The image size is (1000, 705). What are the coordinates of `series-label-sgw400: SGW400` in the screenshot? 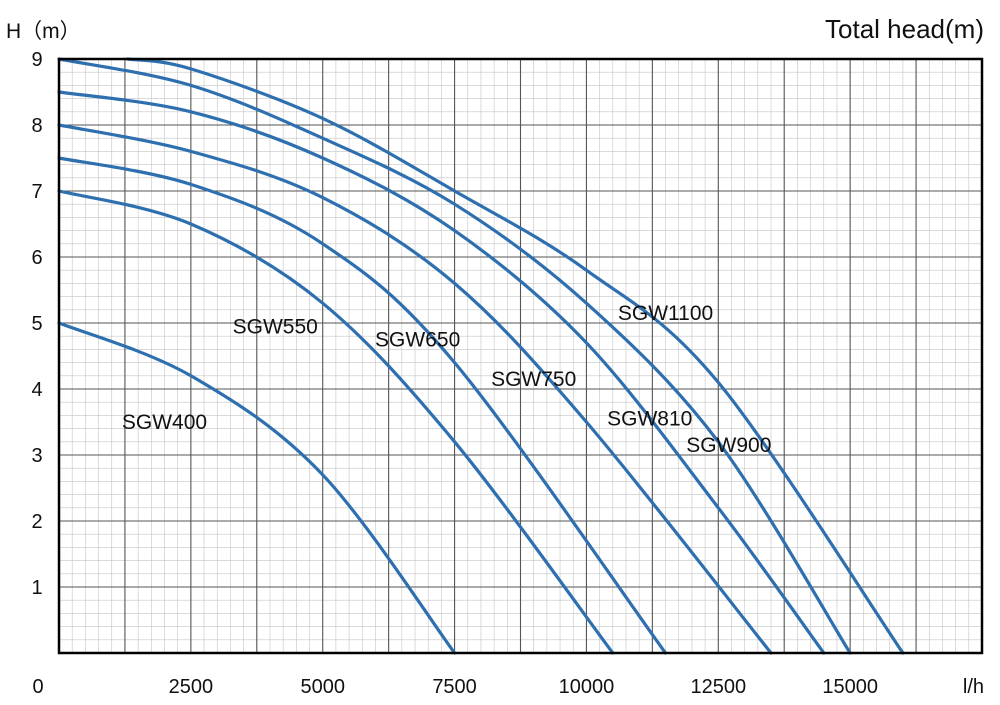 It's located at (164, 422).